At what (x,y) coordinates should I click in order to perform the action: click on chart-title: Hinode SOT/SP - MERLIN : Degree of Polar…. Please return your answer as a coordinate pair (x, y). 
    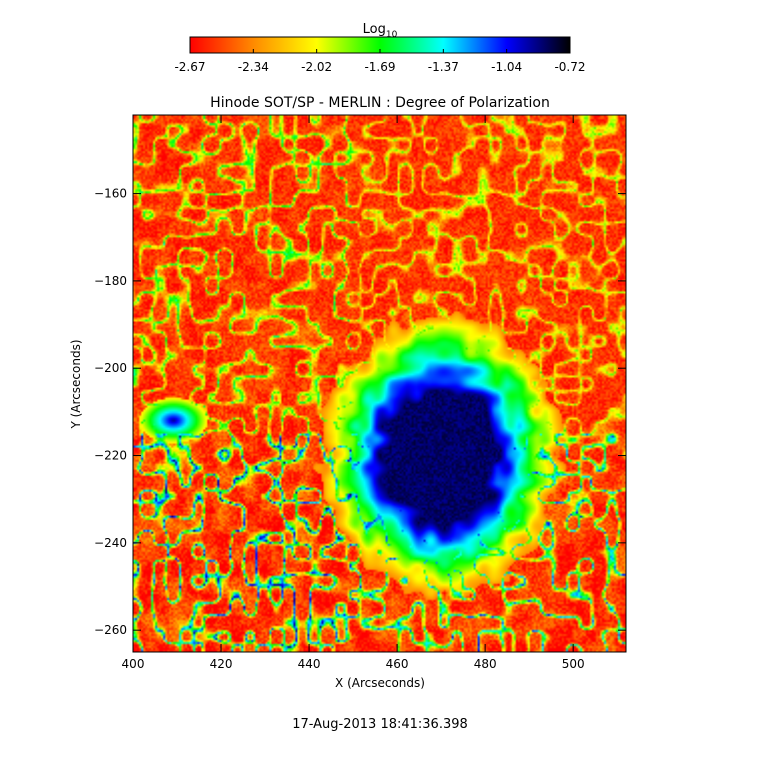
    Looking at the image, I should click on (380, 103).